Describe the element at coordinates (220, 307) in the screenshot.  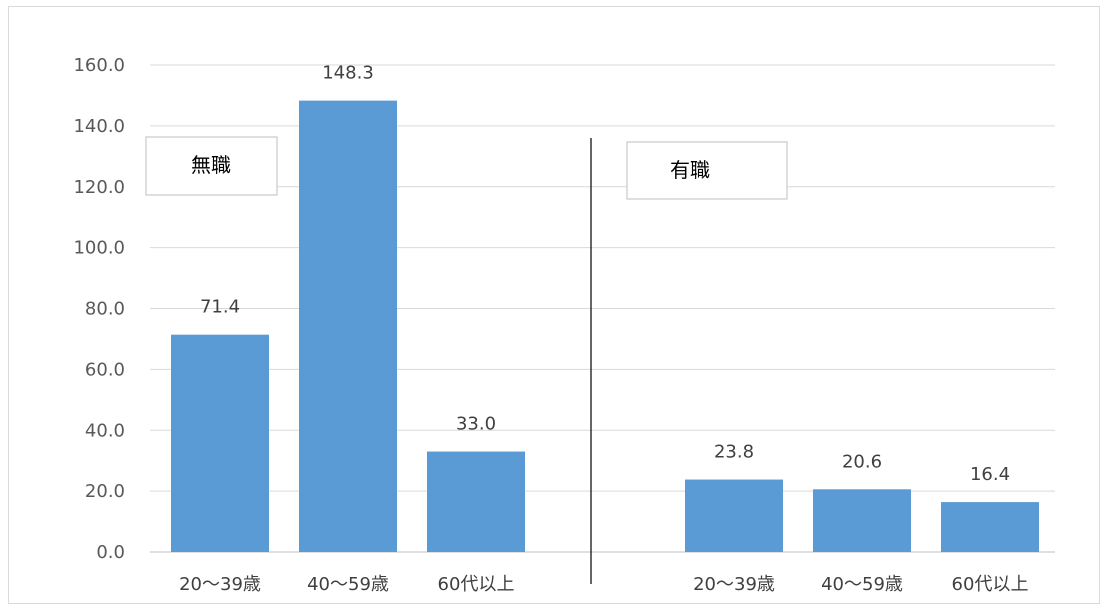
I see `data-label: 71.4` at that location.